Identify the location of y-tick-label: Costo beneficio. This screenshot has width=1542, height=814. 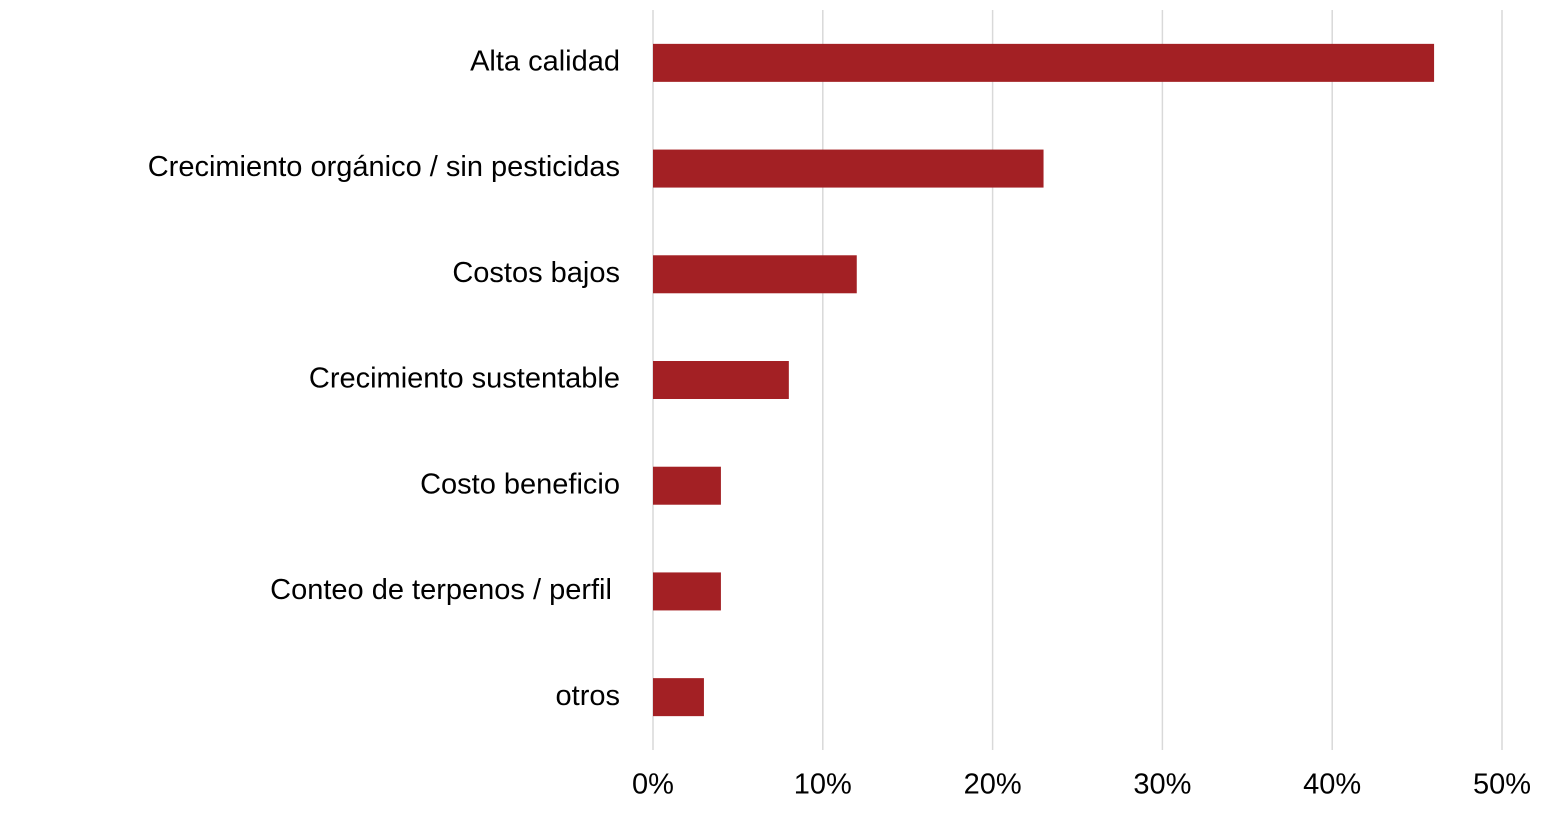
(520, 484).